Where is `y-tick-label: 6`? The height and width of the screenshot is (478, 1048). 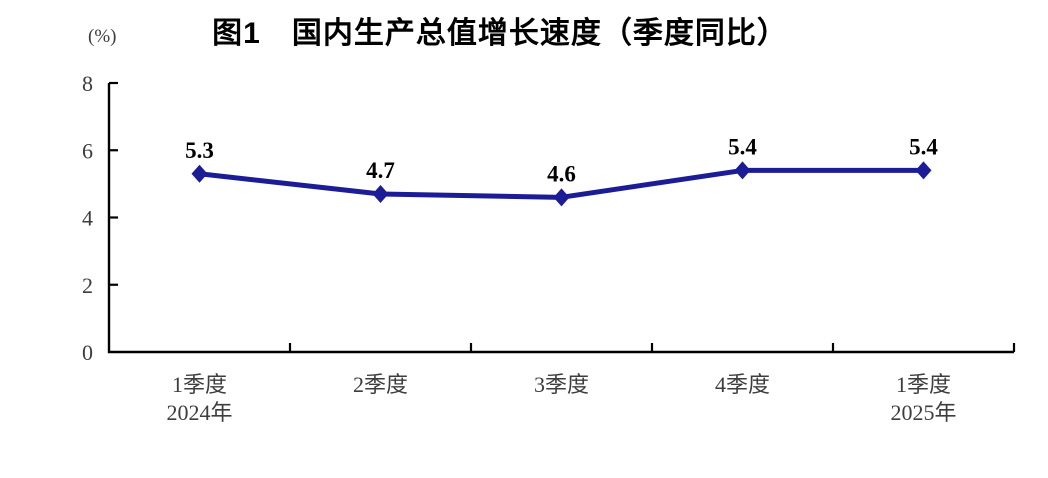 y-tick-label: 6 is located at coordinates (87, 150).